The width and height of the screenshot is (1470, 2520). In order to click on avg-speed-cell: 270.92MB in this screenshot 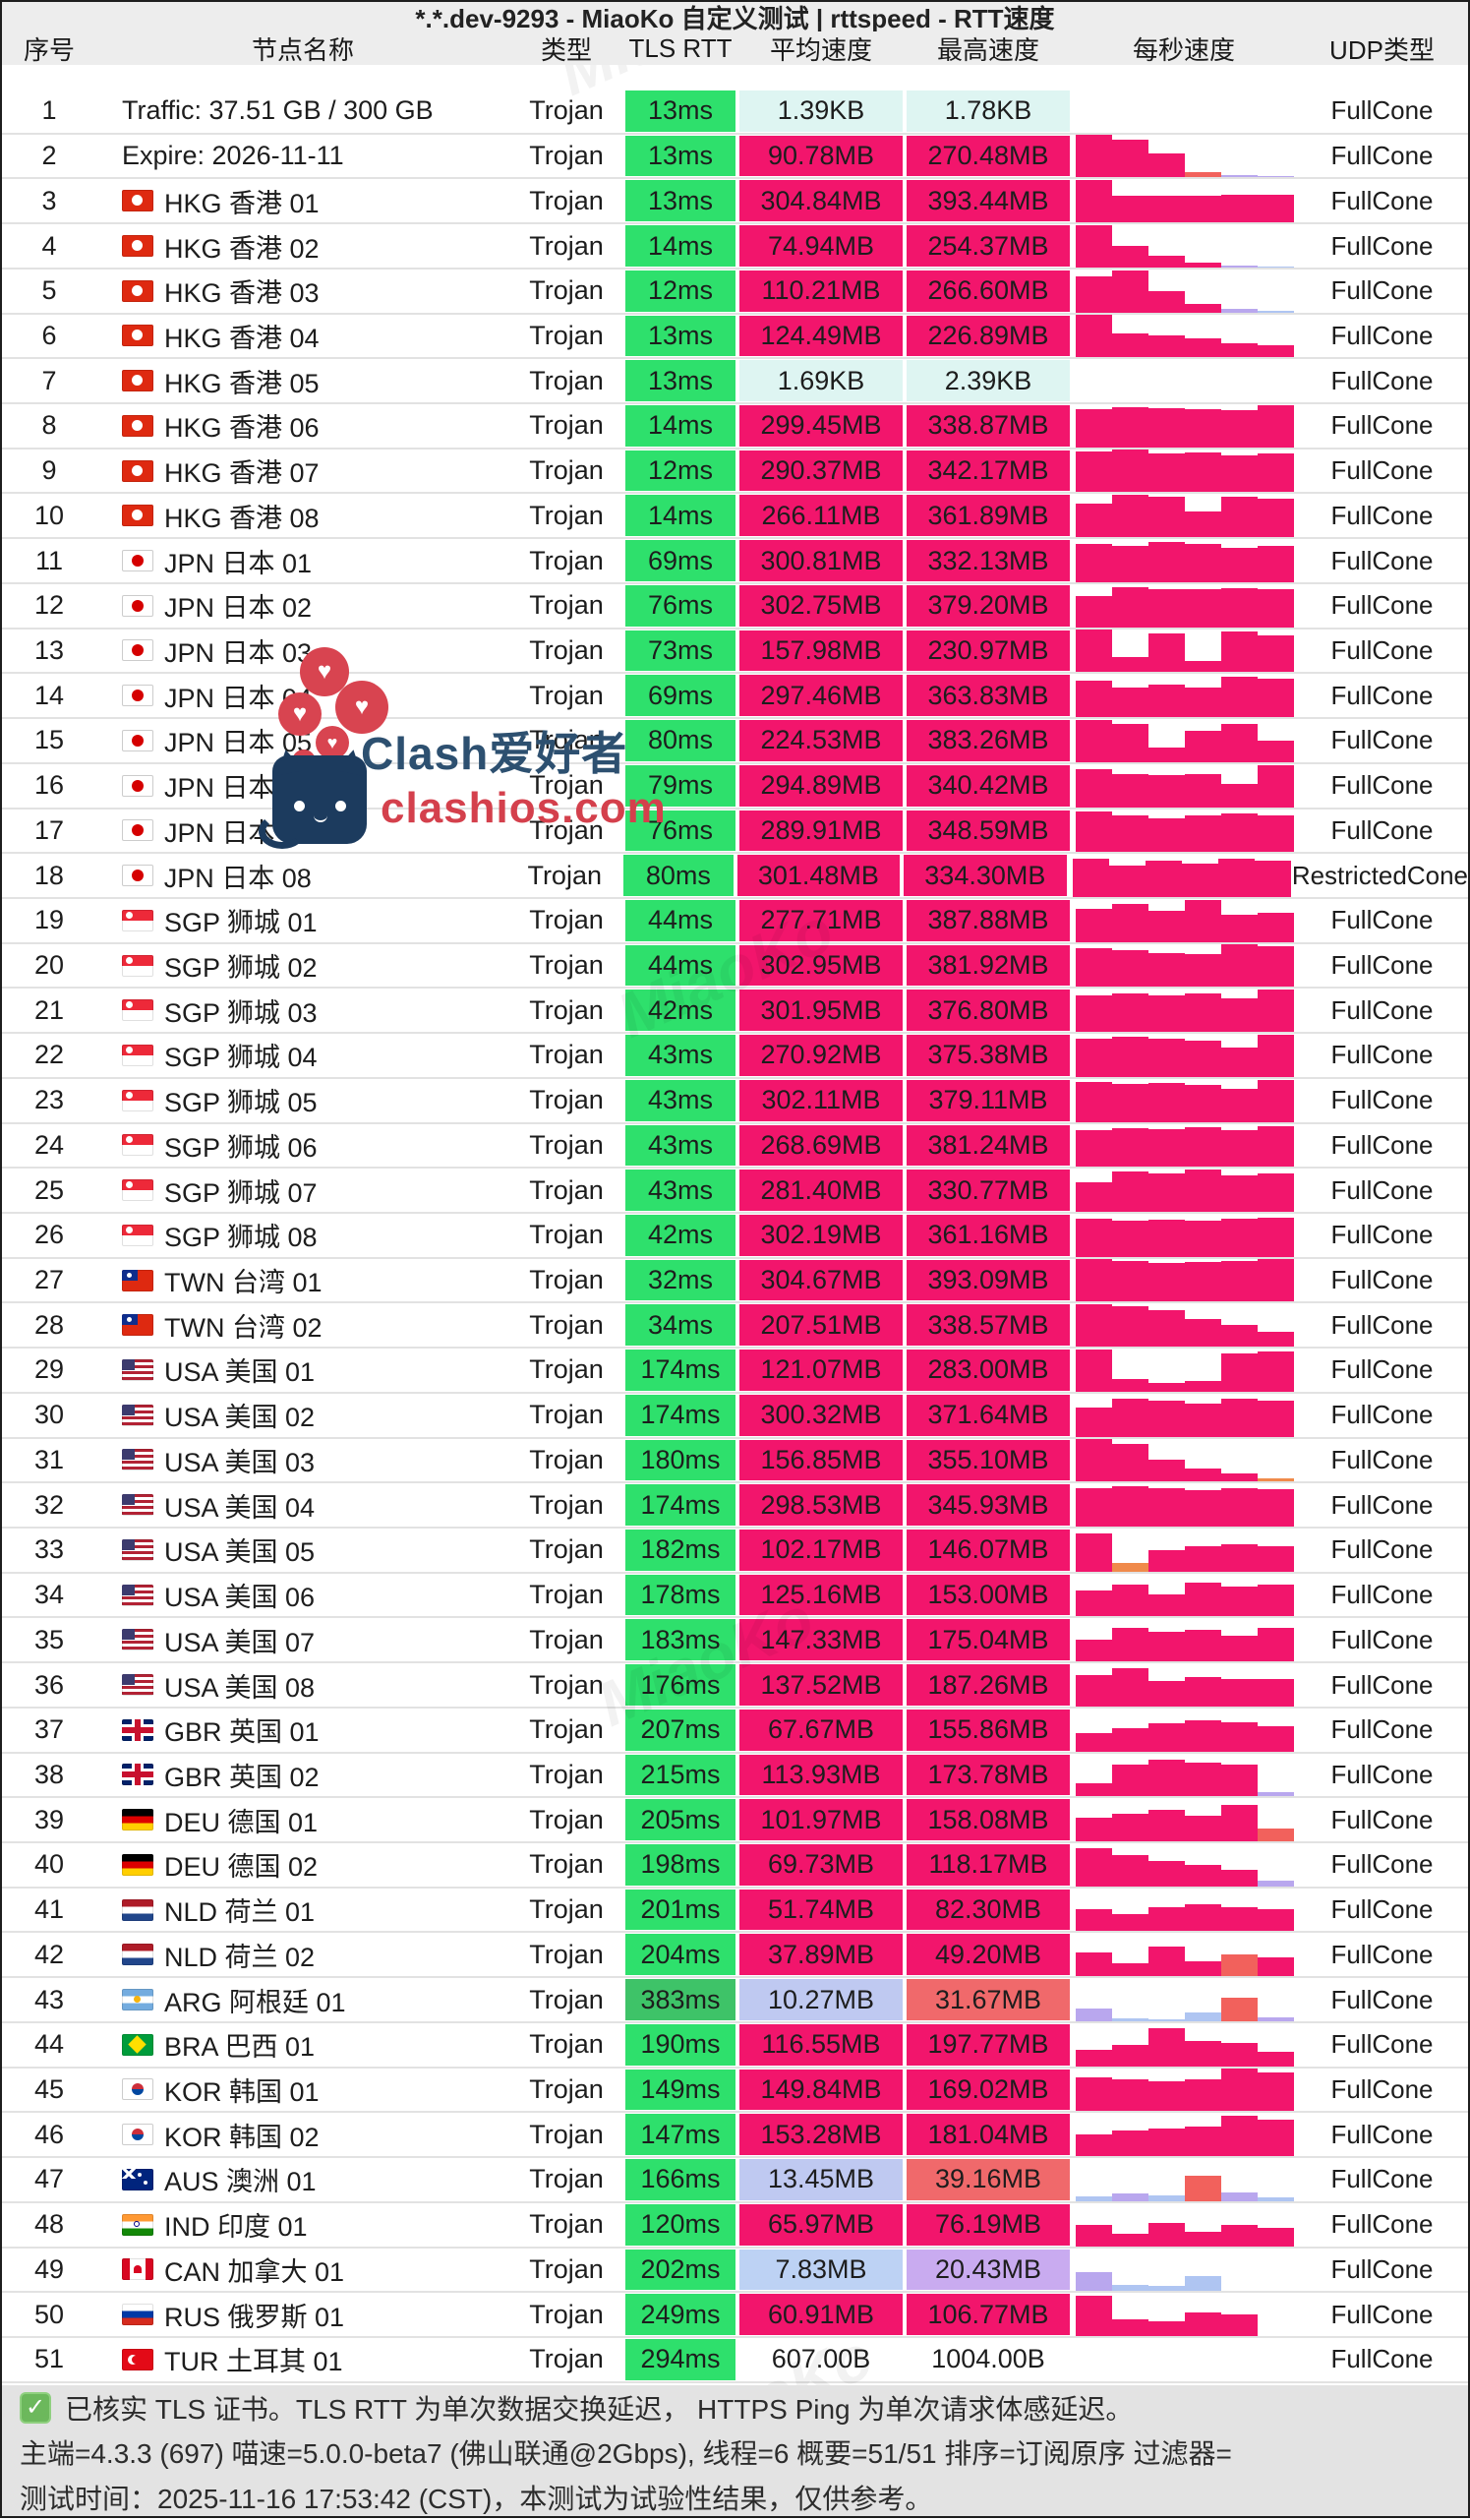, I will do `click(821, 1055)`.